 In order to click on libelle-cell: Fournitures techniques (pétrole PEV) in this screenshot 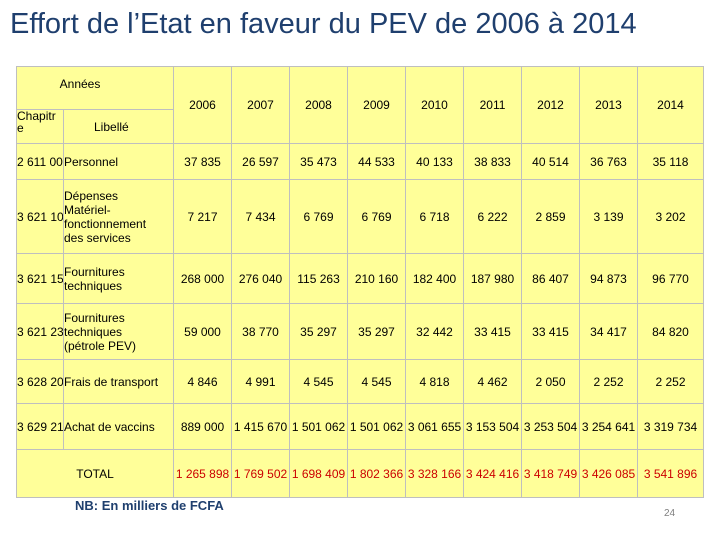, I will do `click(118, 331)`.